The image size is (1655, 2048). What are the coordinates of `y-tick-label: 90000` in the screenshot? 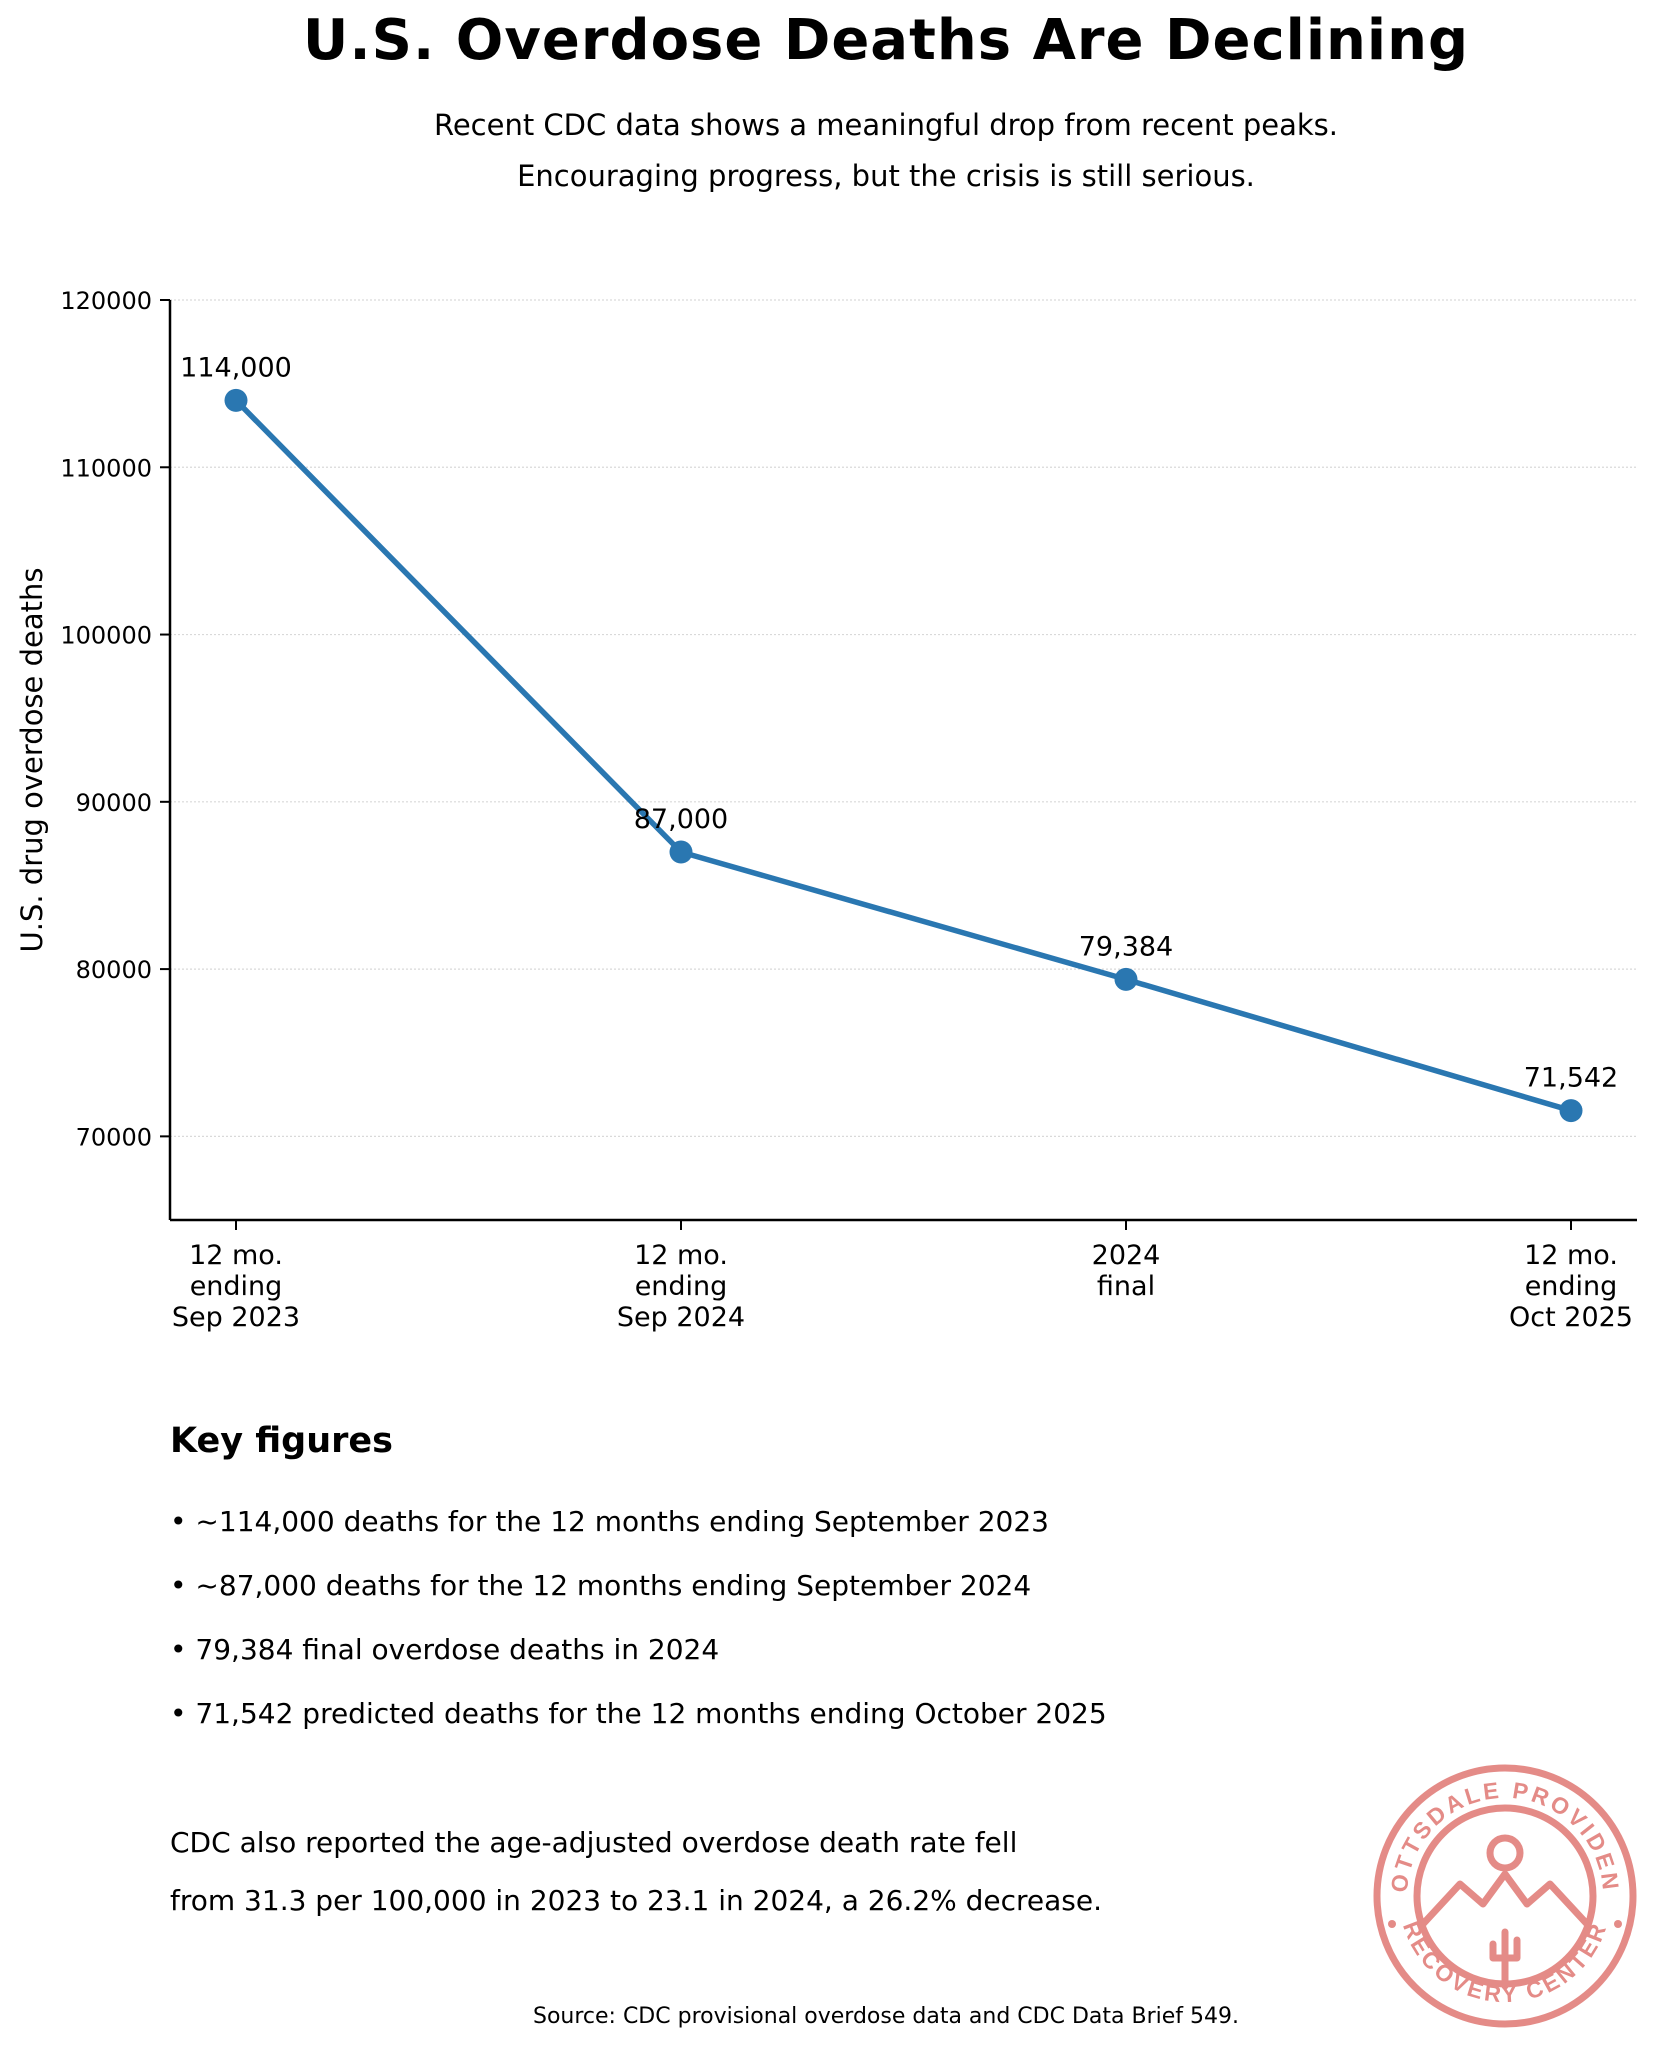 It's located at (114, 803).